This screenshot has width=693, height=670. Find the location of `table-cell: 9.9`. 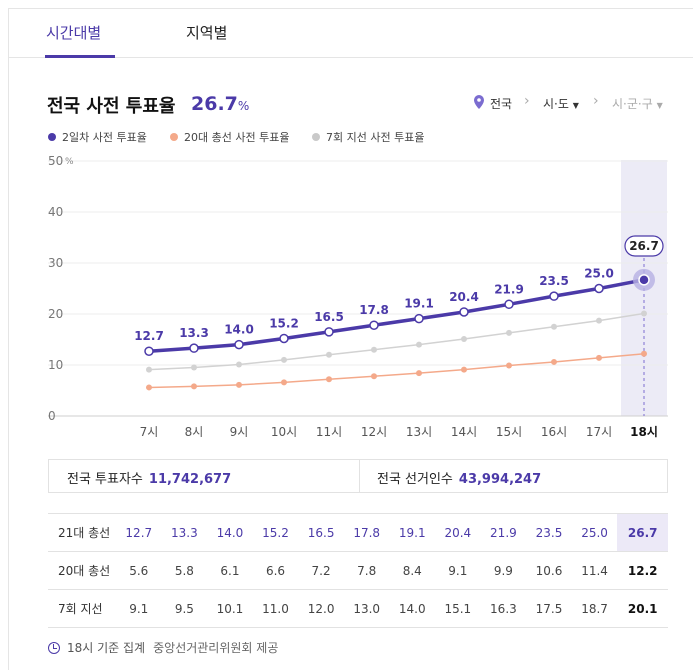

table-cell: 9.9 is located at coordinates (503, 570).